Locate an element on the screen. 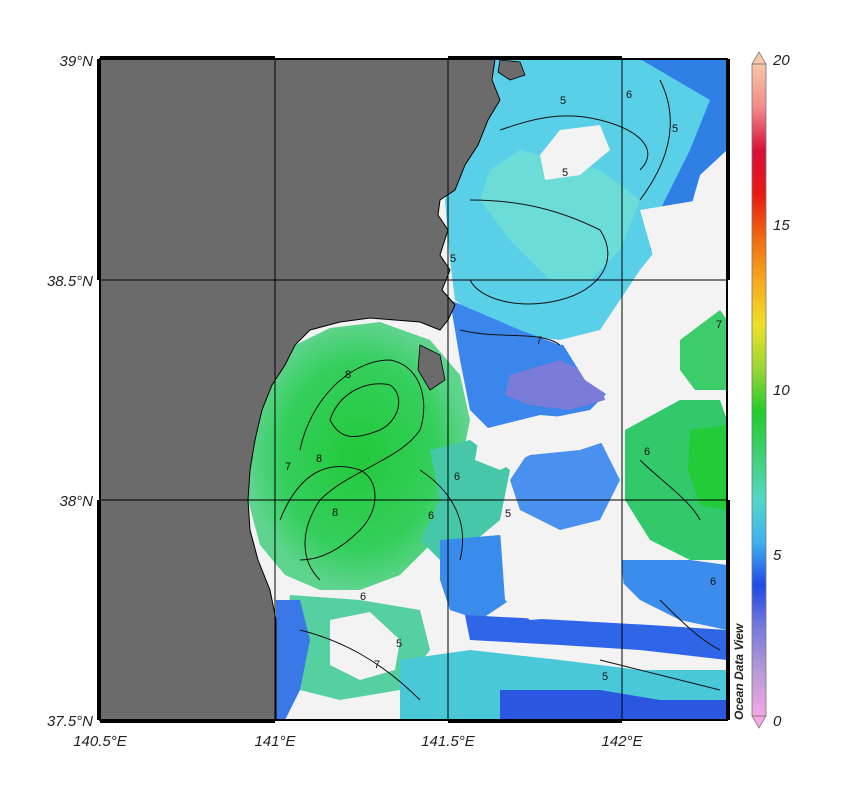 The width and height of the screenshot is (864, 798). northern-teal-band is located at coordinates (560, 215).